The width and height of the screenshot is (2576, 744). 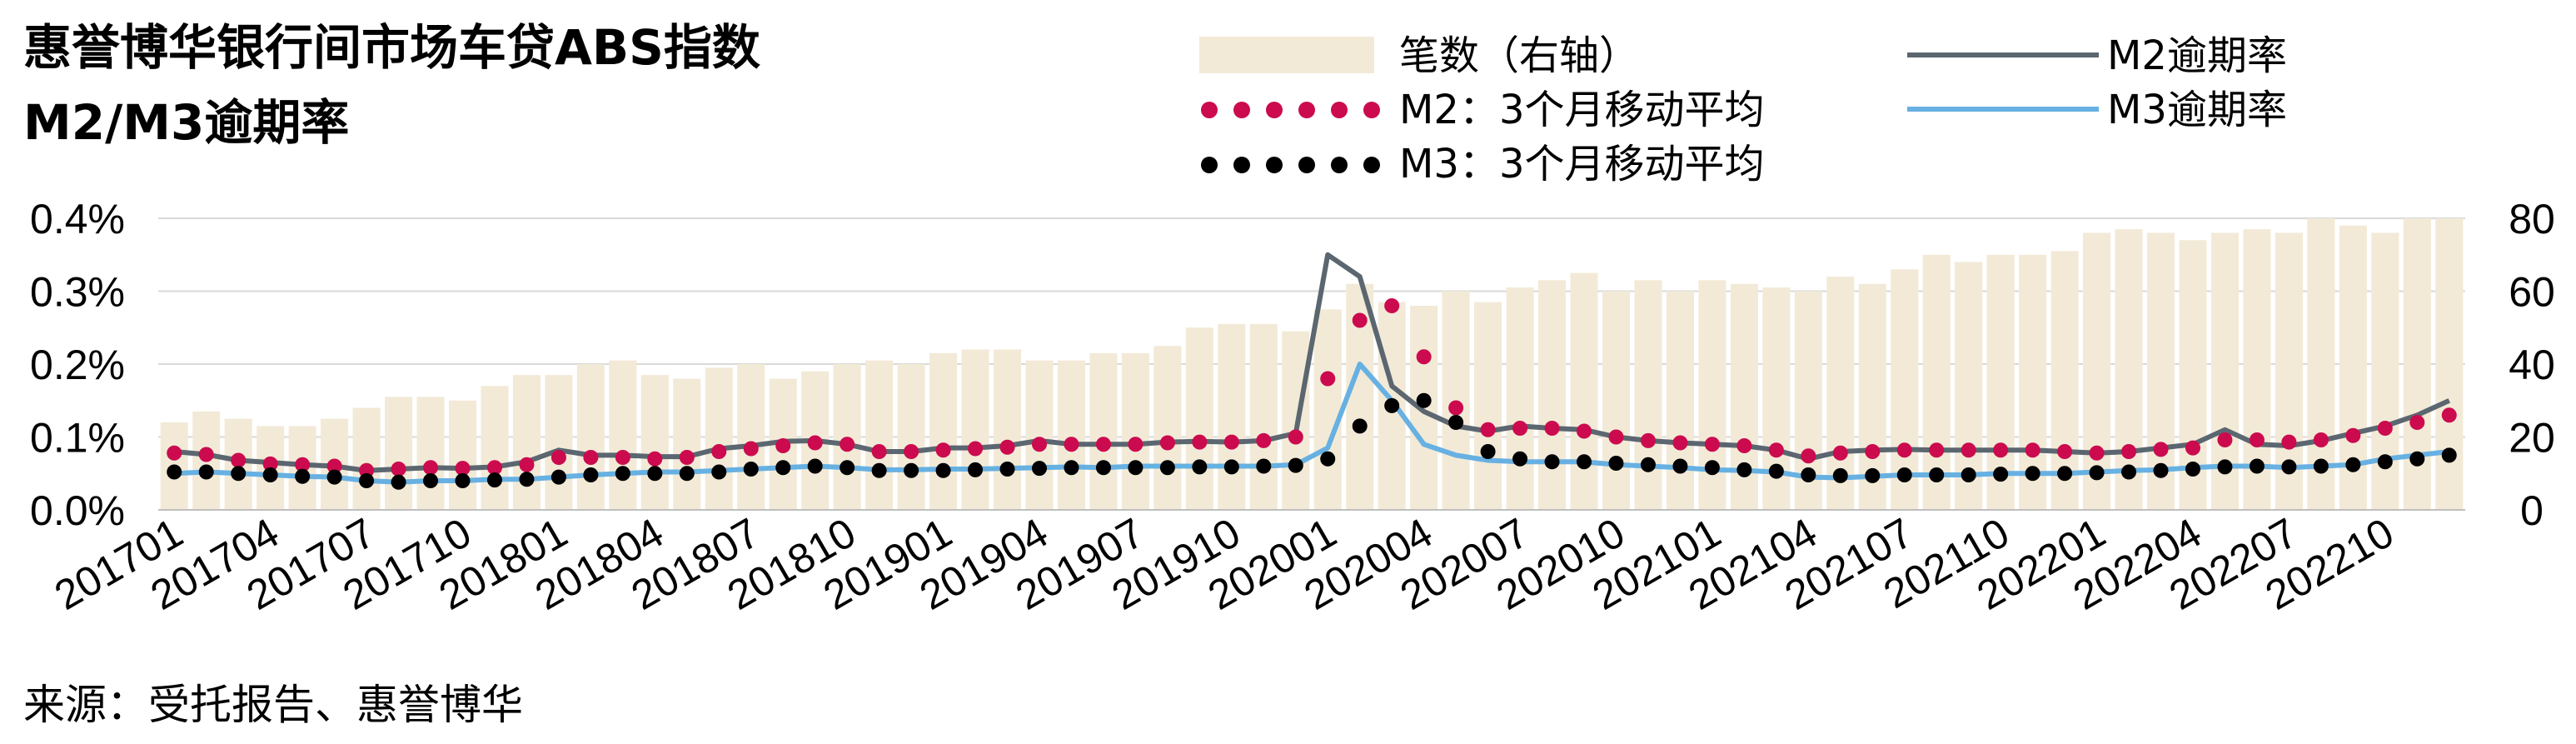 What do you see at coordinates (77, 365) in the screenshot?
I see `y-left-tick-label: 0.2%` at bounding box center [77, 365].